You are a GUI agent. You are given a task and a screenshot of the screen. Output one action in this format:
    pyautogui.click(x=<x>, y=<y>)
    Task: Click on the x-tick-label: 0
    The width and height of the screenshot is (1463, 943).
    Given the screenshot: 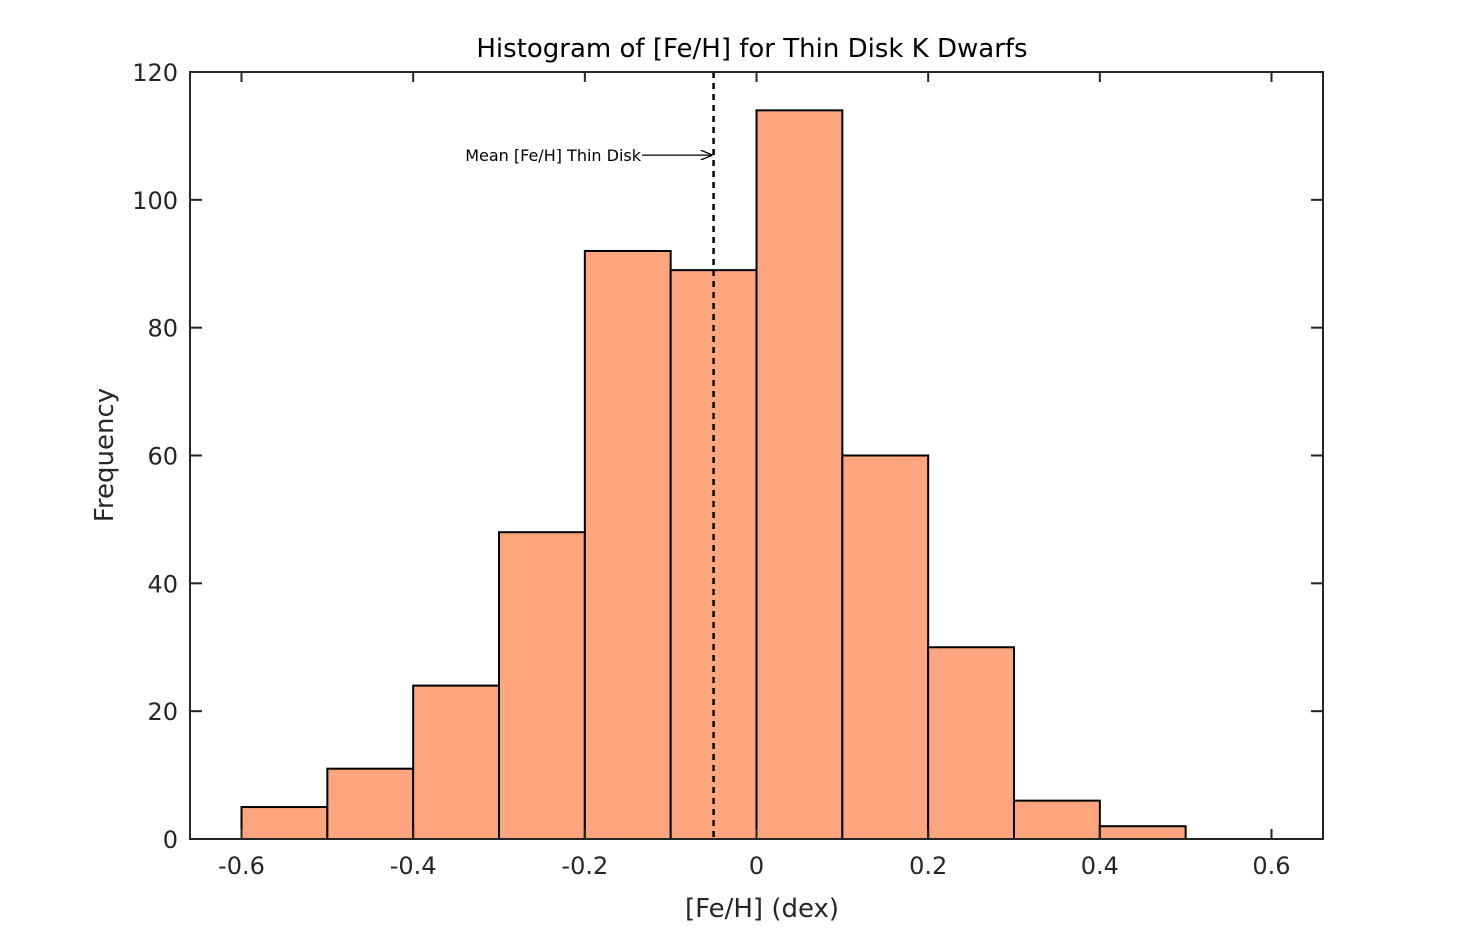 What is the action you would take?
    pyautogui.click(x=756, y=866)
    